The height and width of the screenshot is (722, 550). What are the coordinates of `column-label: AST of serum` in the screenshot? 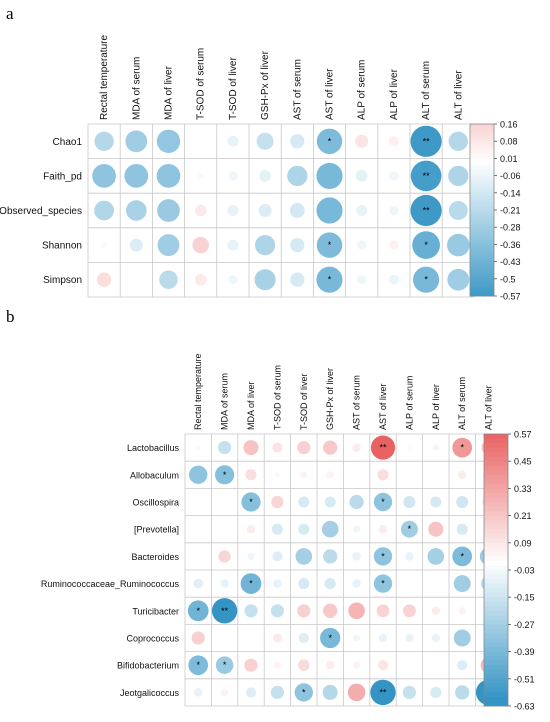 It's located at (357, 402).